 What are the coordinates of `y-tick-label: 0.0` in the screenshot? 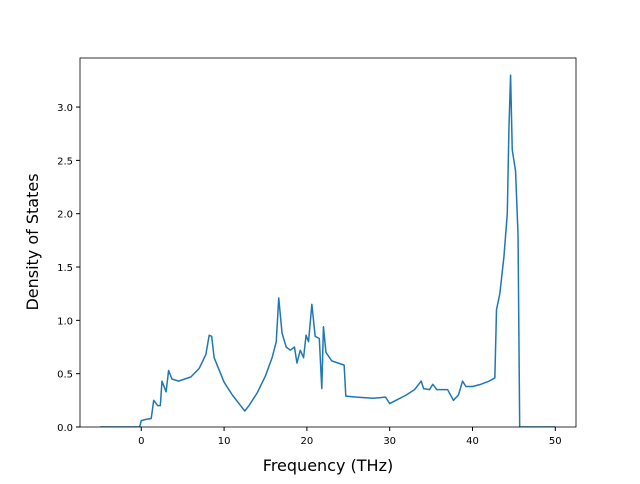 It's located at (65, 428).